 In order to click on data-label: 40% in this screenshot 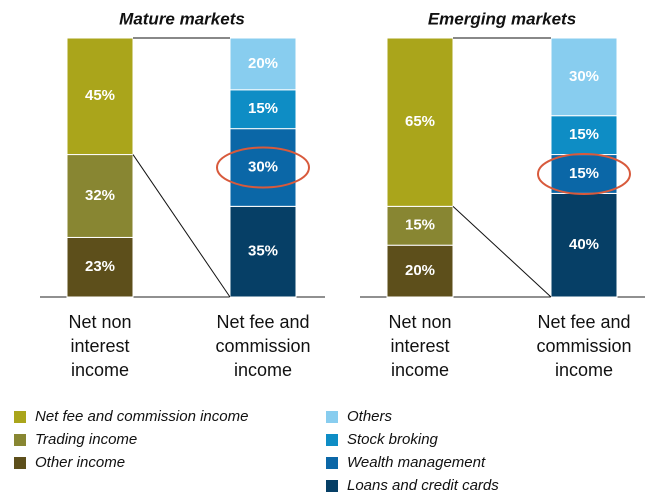, I will do `click(584, 244)`.